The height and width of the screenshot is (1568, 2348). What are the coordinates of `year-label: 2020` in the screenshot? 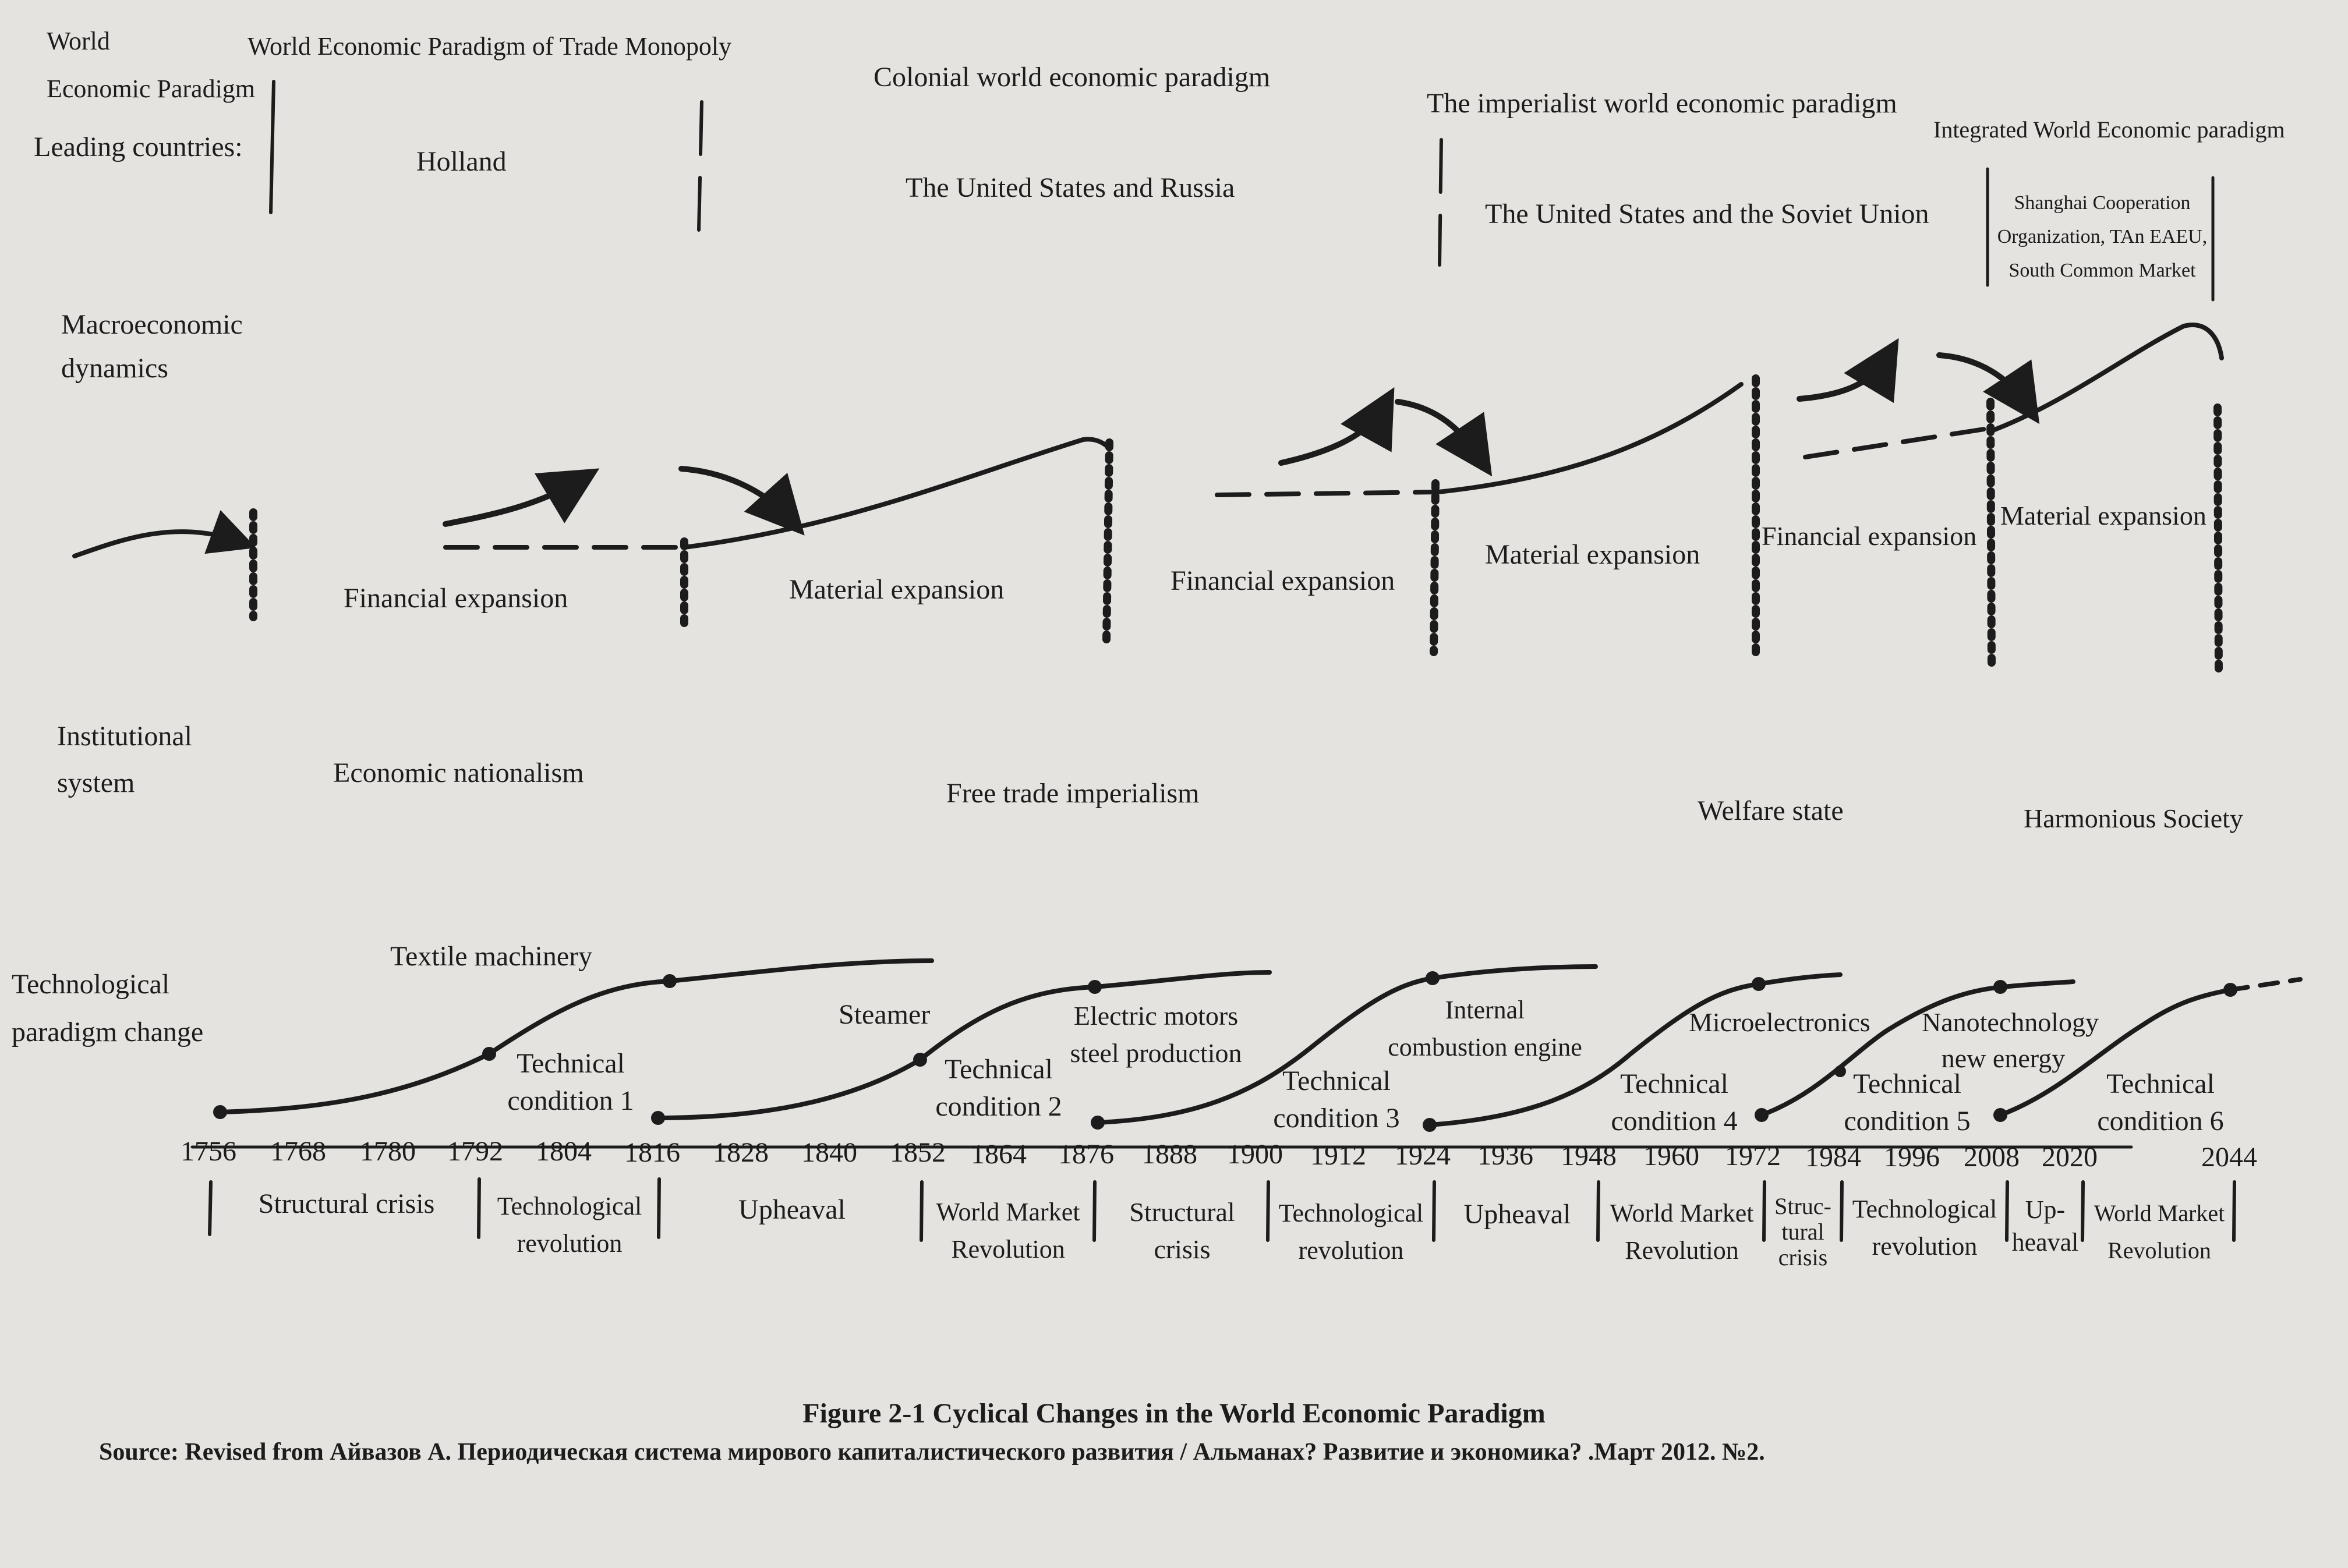 It's located at (2070, 1158).